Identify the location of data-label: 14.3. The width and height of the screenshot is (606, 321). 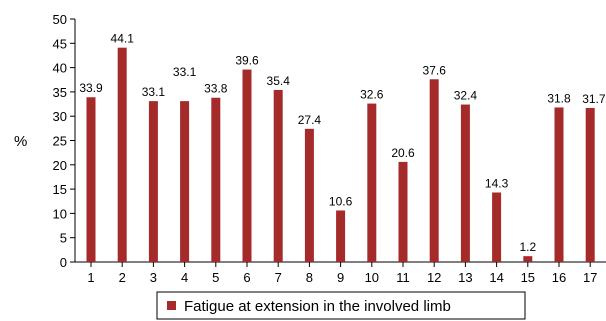
(497, 184).